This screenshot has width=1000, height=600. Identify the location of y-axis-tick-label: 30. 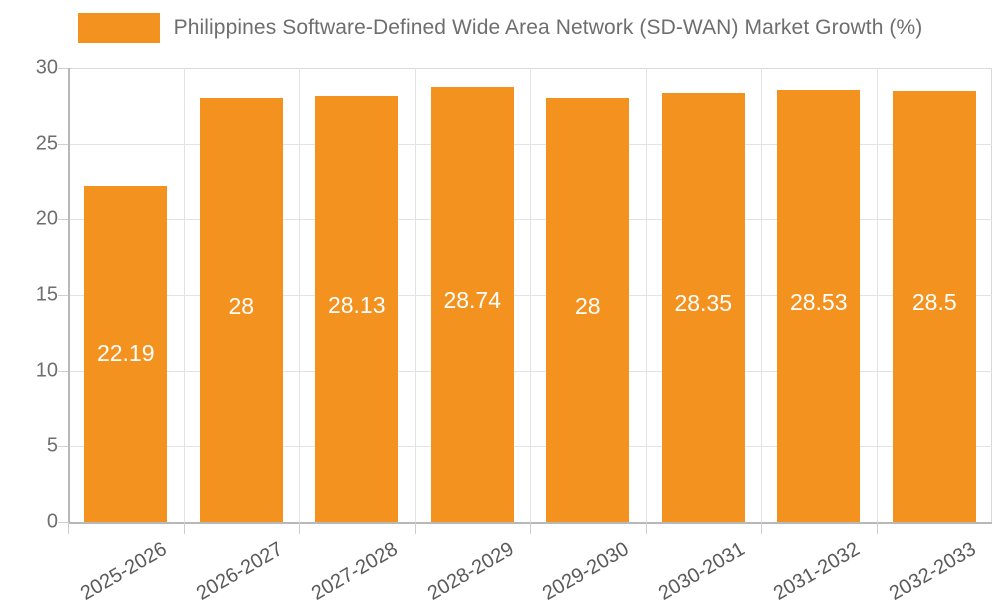
(46, 67).